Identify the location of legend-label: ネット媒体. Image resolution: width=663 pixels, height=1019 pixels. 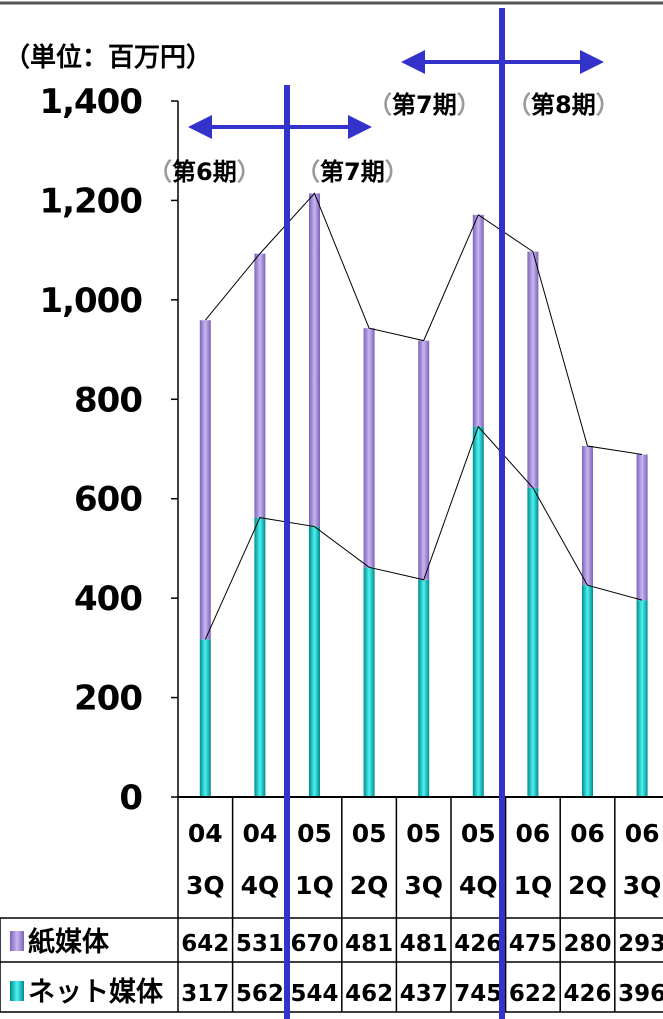
(96, 992).